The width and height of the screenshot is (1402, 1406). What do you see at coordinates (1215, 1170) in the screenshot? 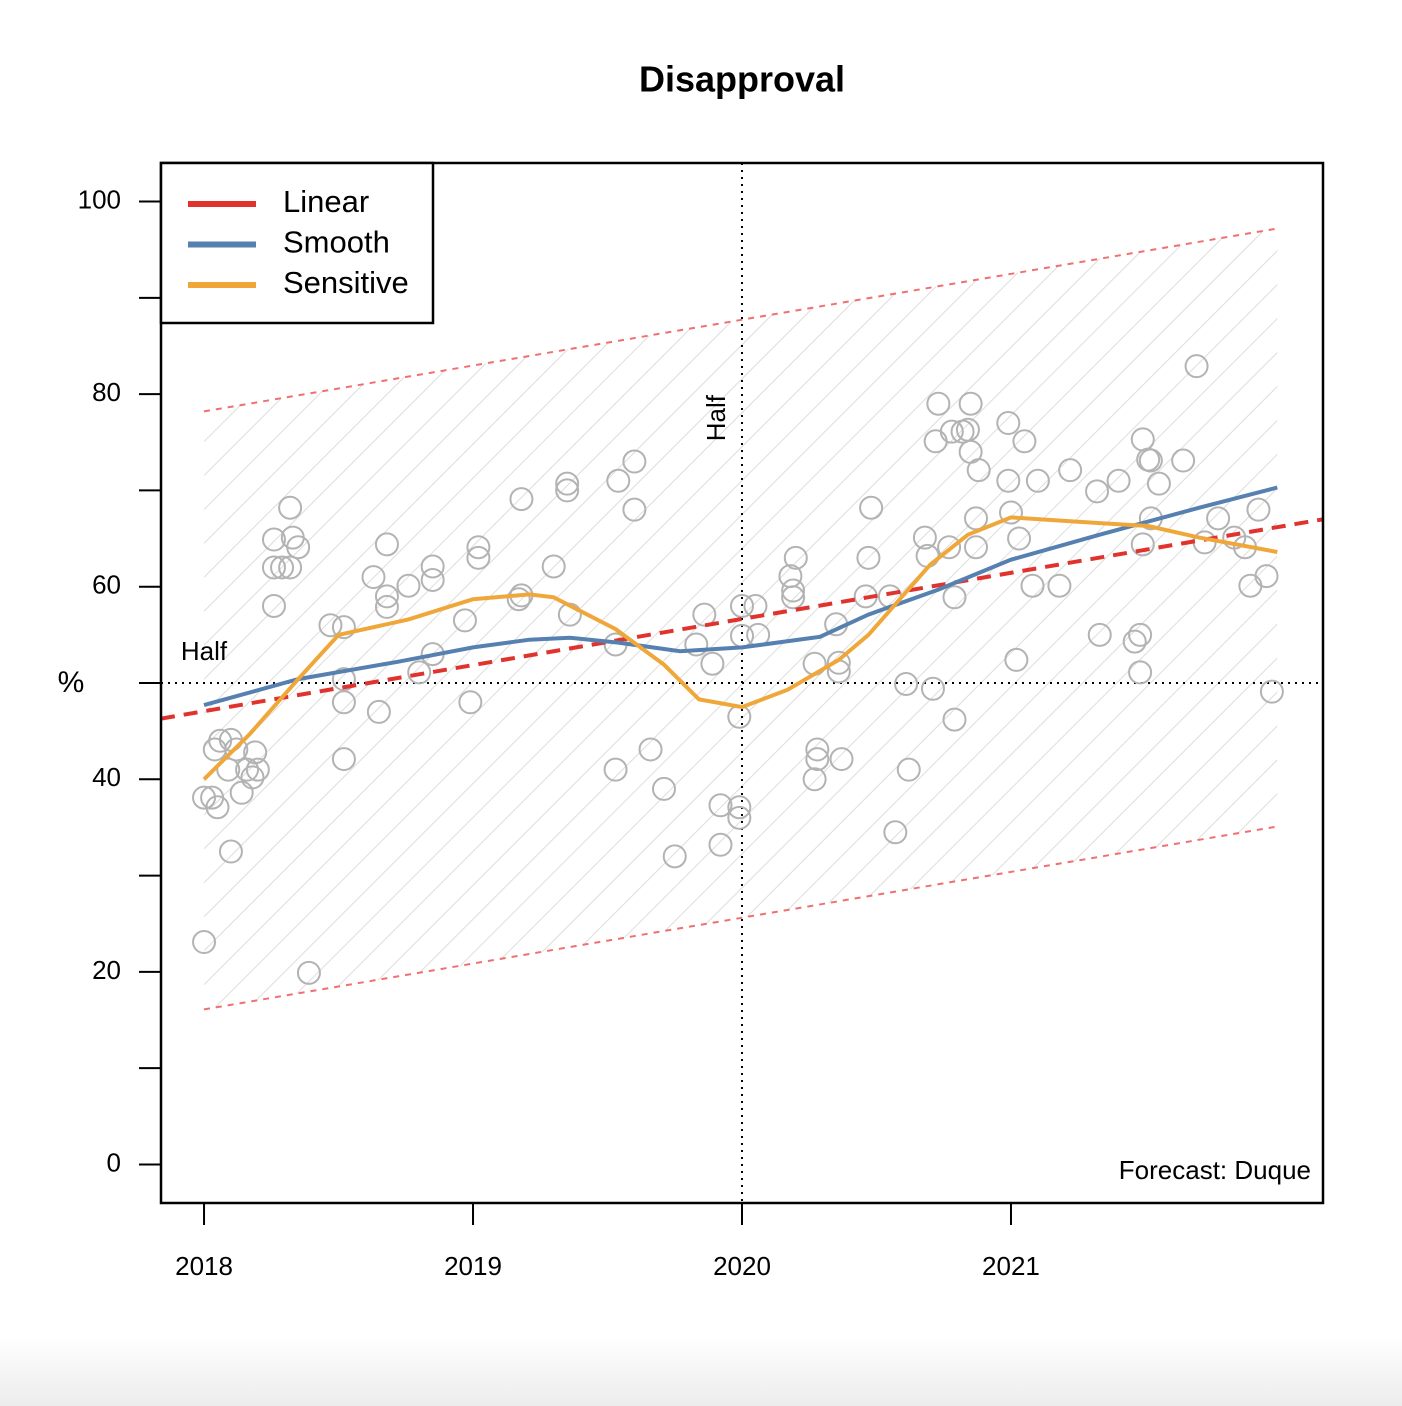
I see `annotation: Forecast: Duque` at bounding box center [1215, 1170].